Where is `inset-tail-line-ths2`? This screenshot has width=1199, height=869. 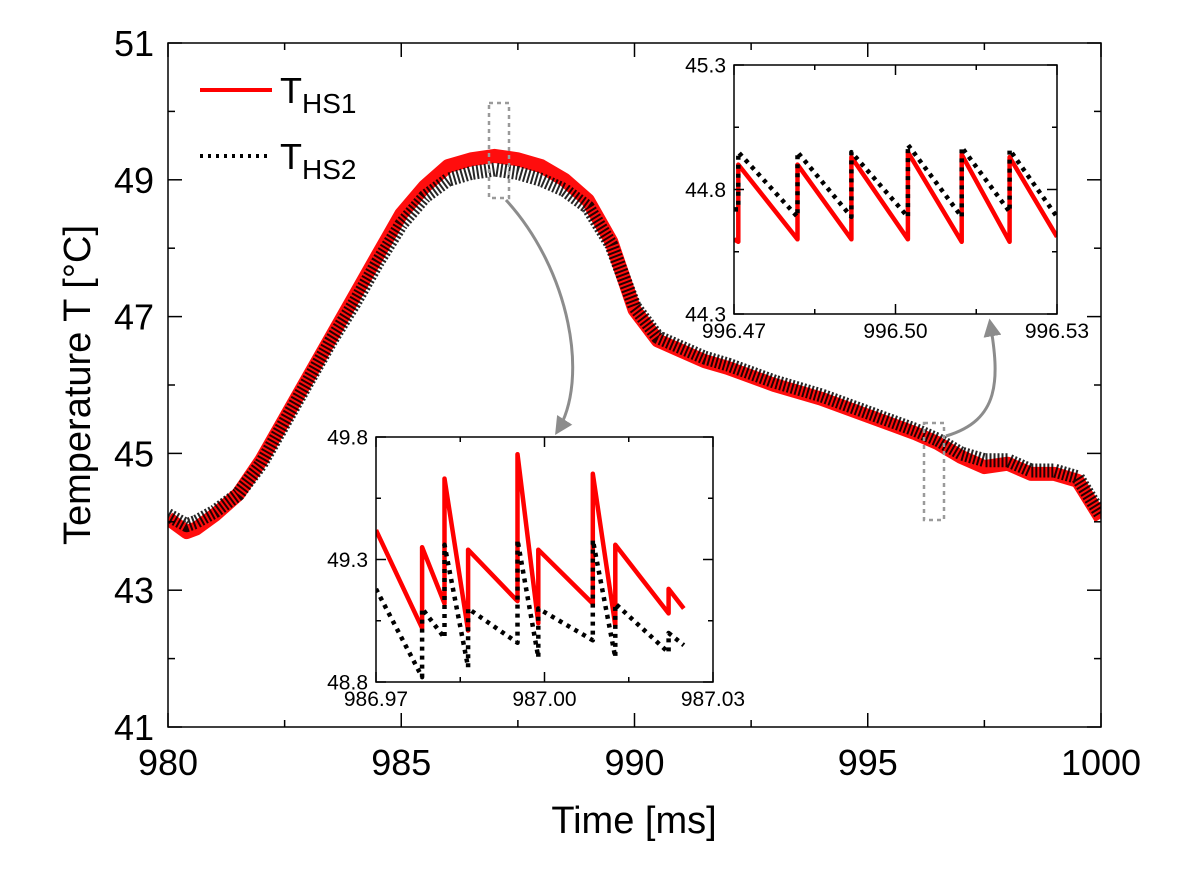
inset-tail-line-ths2 is located at coordinates (895, 181).